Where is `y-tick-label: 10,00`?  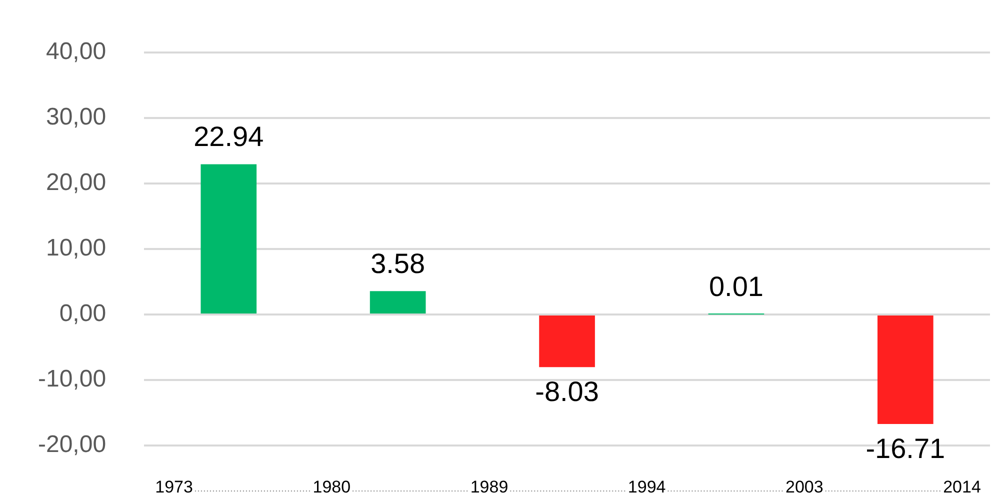
y-tick-label: 10,00 is located at coordinates (76, 248).